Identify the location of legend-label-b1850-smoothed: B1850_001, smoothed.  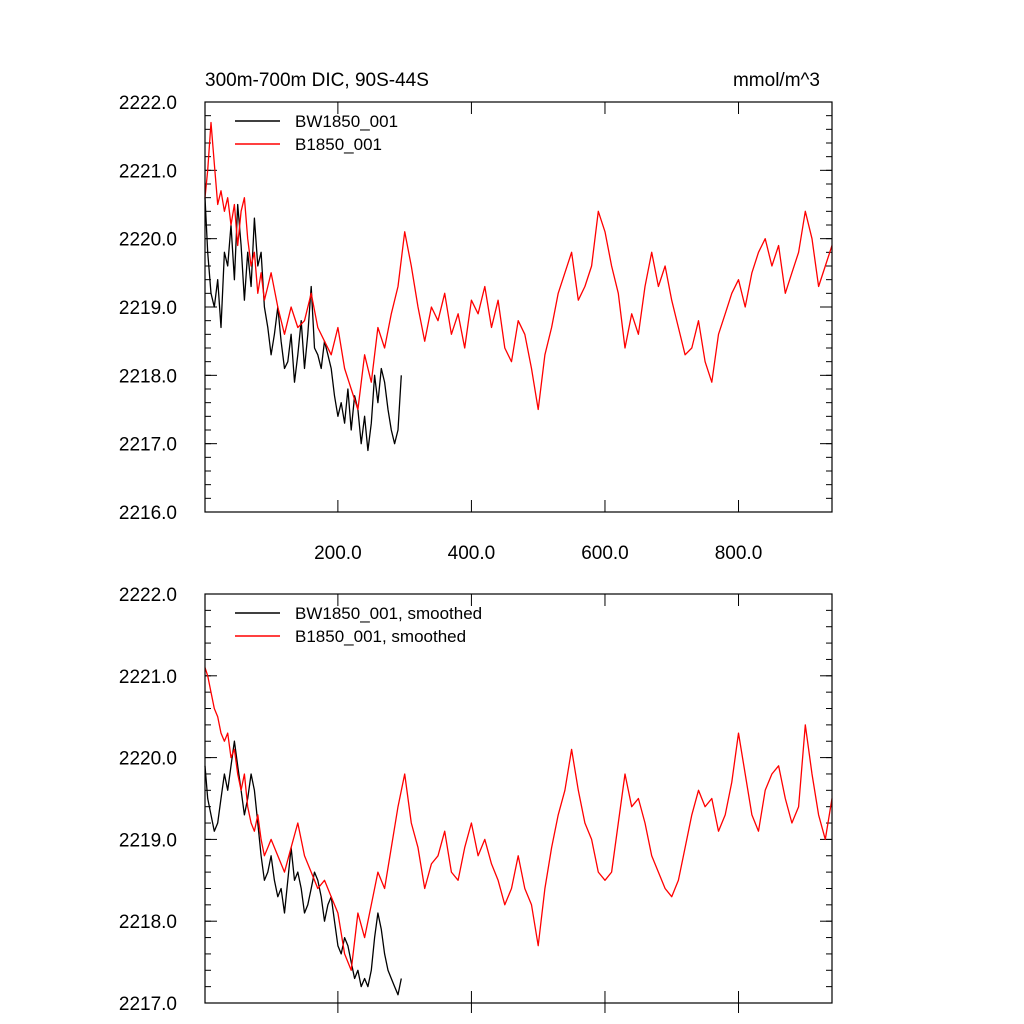
(380, 636).